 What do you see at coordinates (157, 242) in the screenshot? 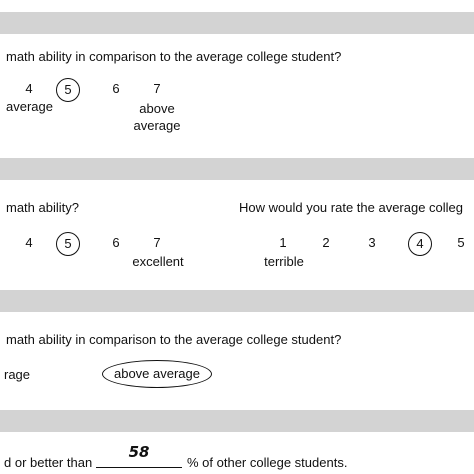
I see `q2-left-scale-7: 7` at bounding box center [157, 242].